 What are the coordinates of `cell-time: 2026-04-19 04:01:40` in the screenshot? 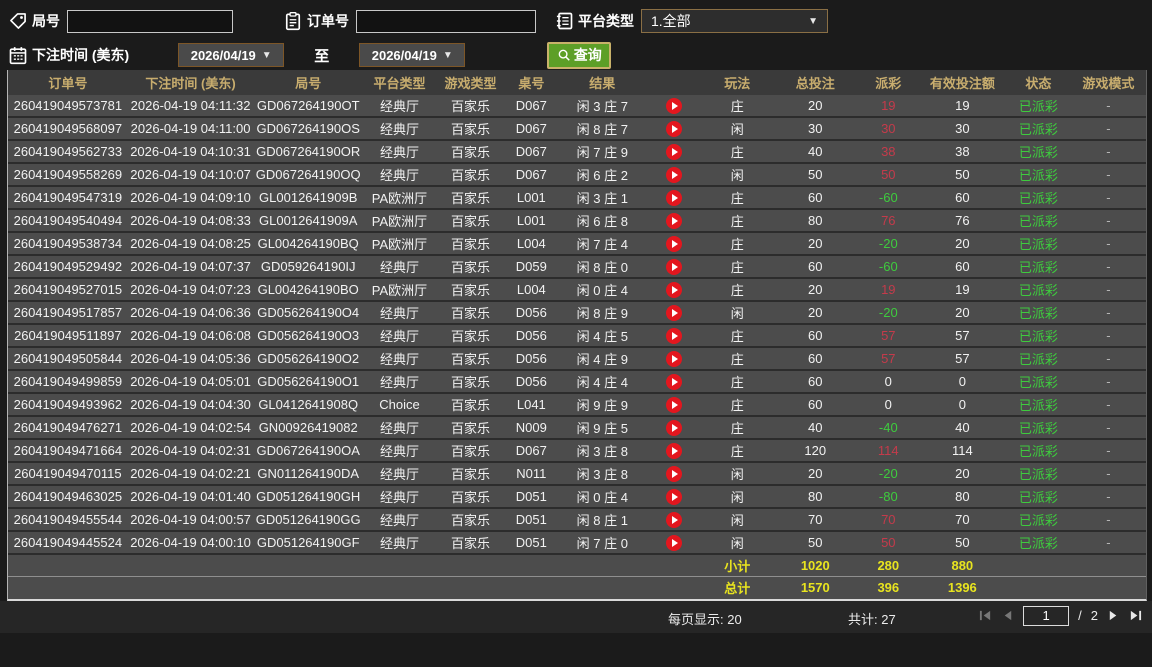 It's located at (190, 497).